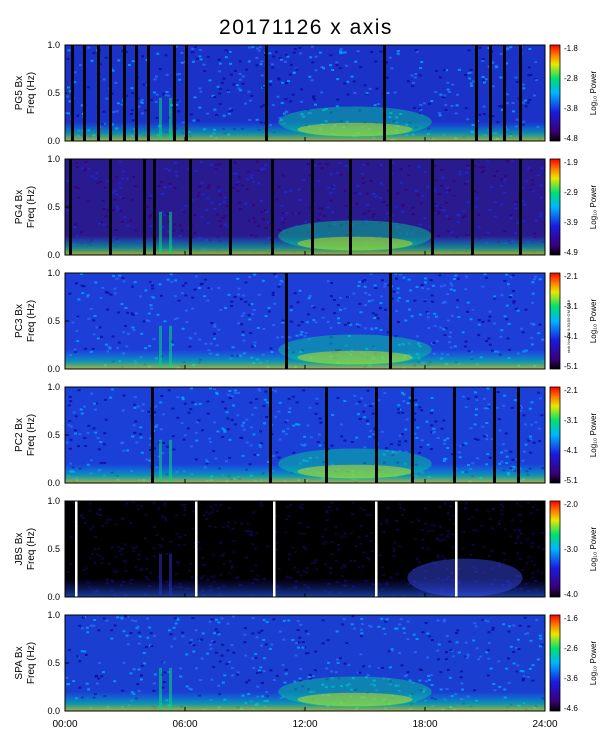 This screenshot has height=756, width=612. I want to click on colorbar-tick-spa-1: -2.6, so click(571, 648).